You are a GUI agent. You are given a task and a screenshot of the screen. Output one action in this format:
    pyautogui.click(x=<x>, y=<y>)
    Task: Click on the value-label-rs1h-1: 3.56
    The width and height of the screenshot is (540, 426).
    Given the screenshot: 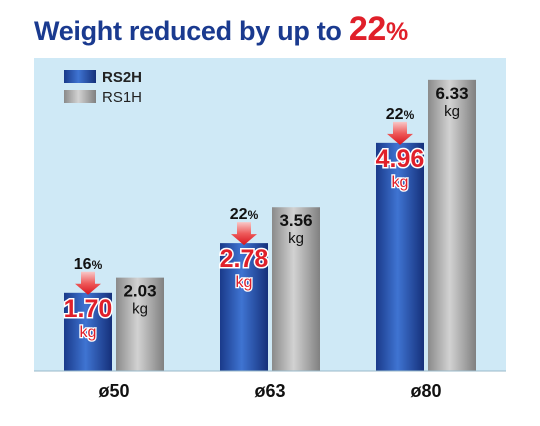 What is the action you would take?
    pyautogui.click(x=295, y=220)
    